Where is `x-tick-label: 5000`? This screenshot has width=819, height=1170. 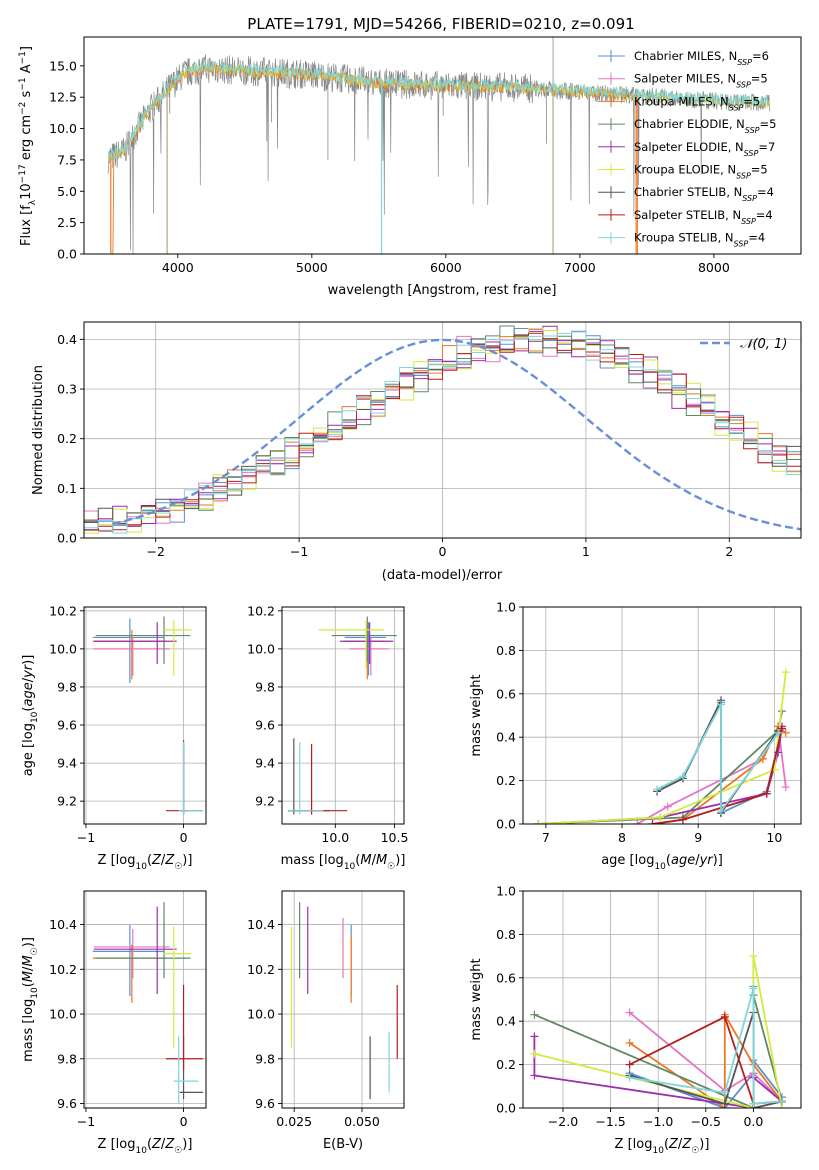
x-tick-label: 5000 is located at coordinates (312, 267).